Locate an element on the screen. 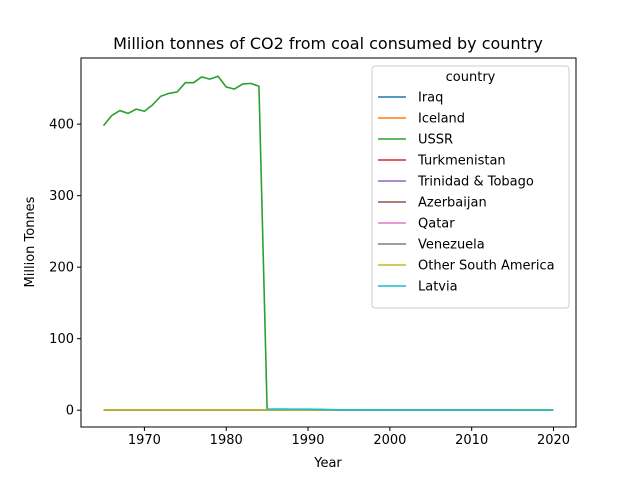 Image resolution: width=640 pixels, height=480 pixels. y-tick-label-400: 400 is located at coordinates (61, 125).